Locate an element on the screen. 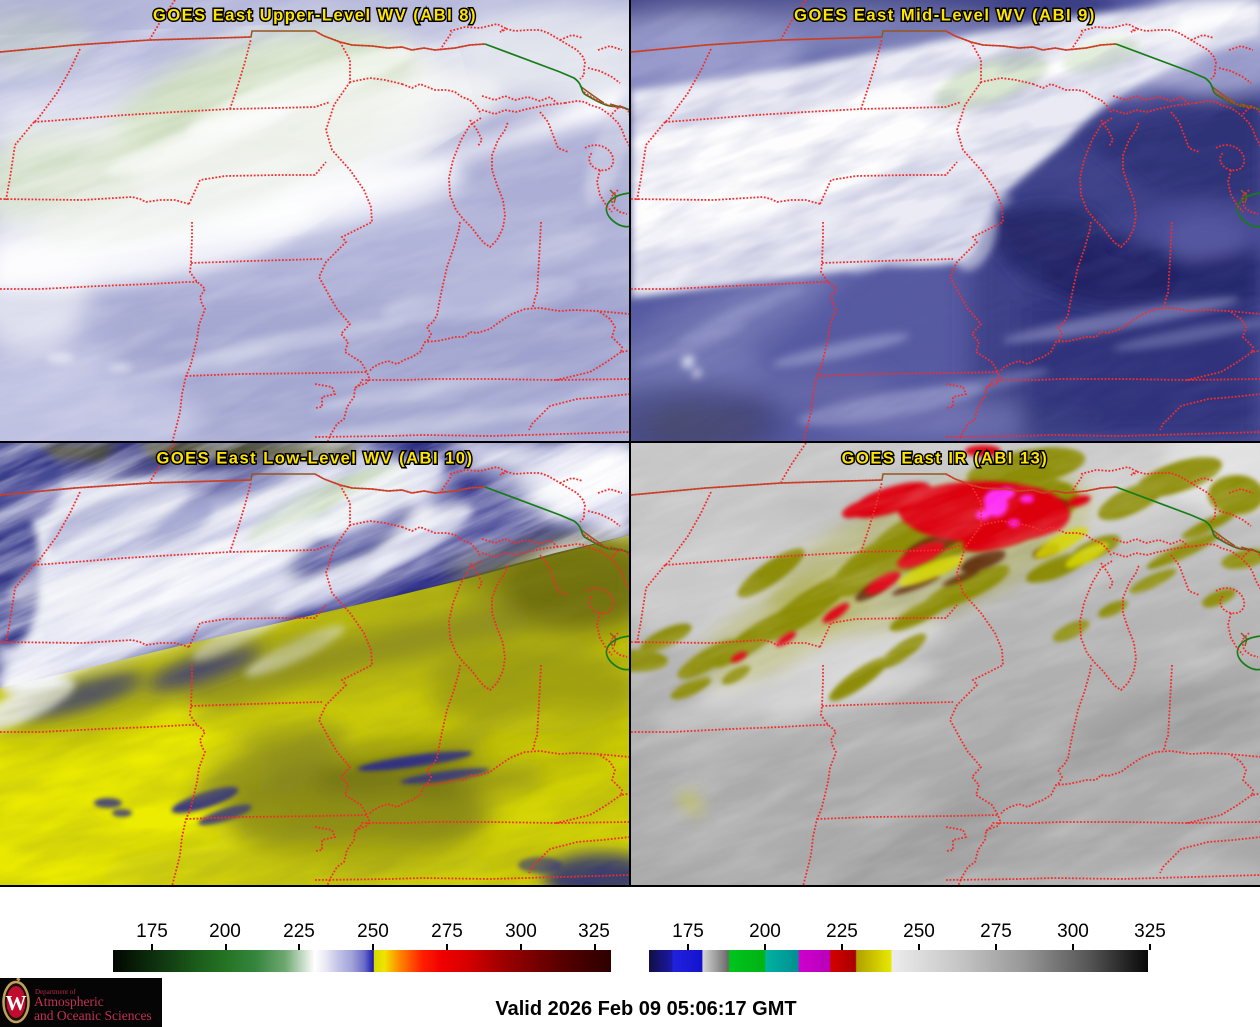  svg-text: Atmospheric is located at coordinates (69, 1001).